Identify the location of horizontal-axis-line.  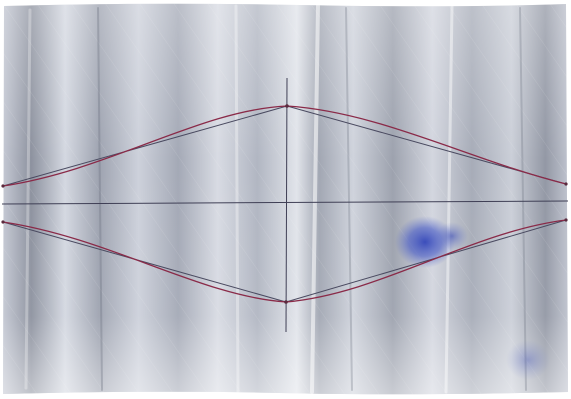
(285, 202).